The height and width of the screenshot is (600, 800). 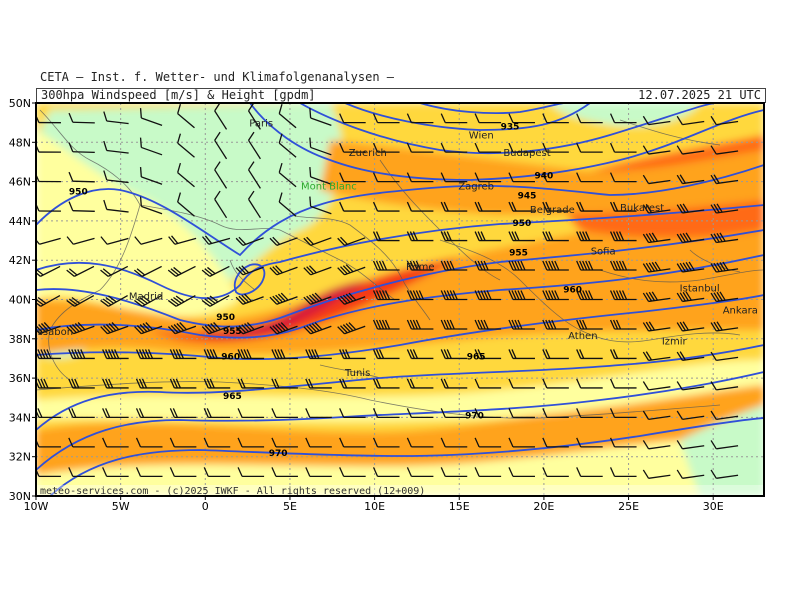 I want to click on city-label: Athen, so click(x=582, y=336).